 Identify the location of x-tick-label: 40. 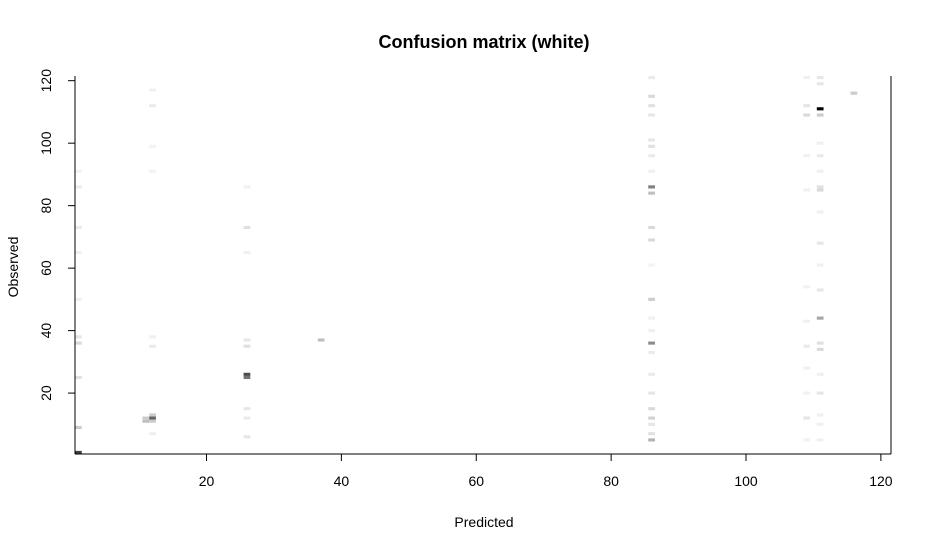
(342, 481).